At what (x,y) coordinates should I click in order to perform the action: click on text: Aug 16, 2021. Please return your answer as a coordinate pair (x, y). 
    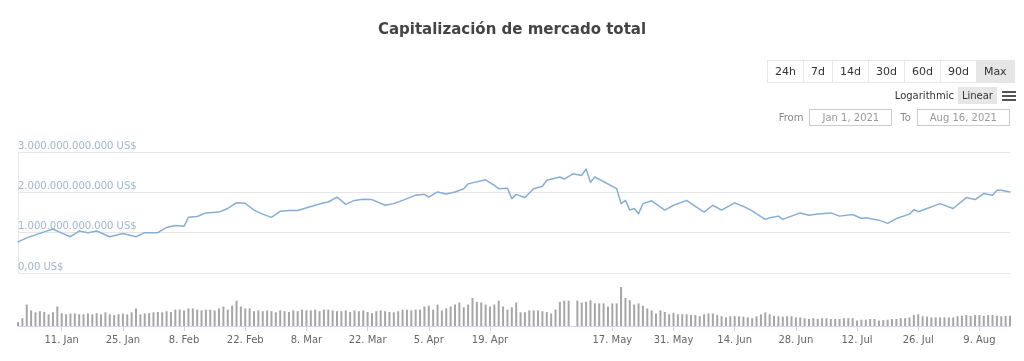
    Looking at the image, I should click on (963, 117).